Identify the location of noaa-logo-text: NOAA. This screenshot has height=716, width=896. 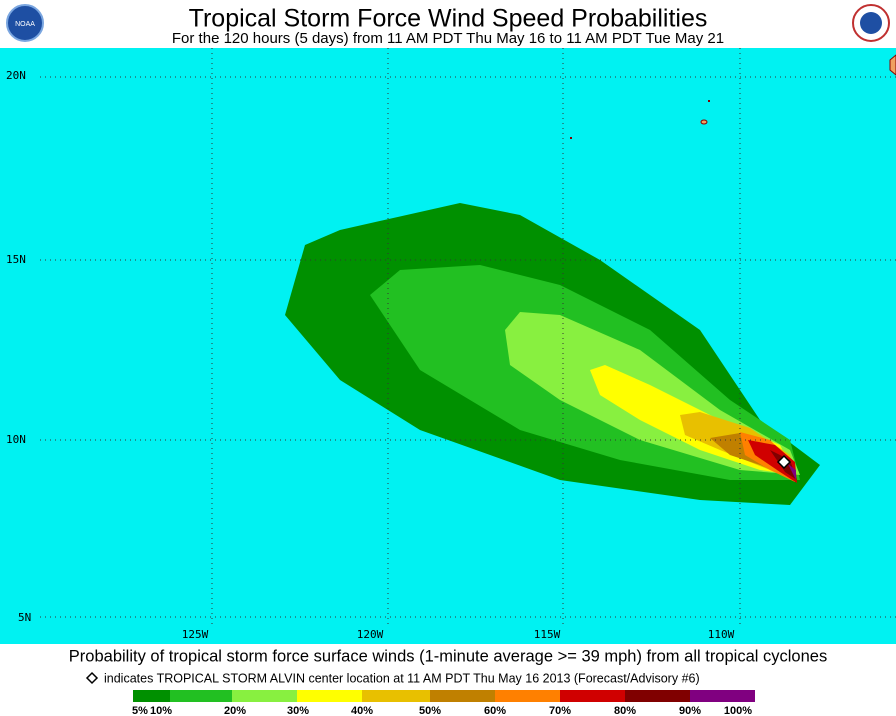
(25, 24).